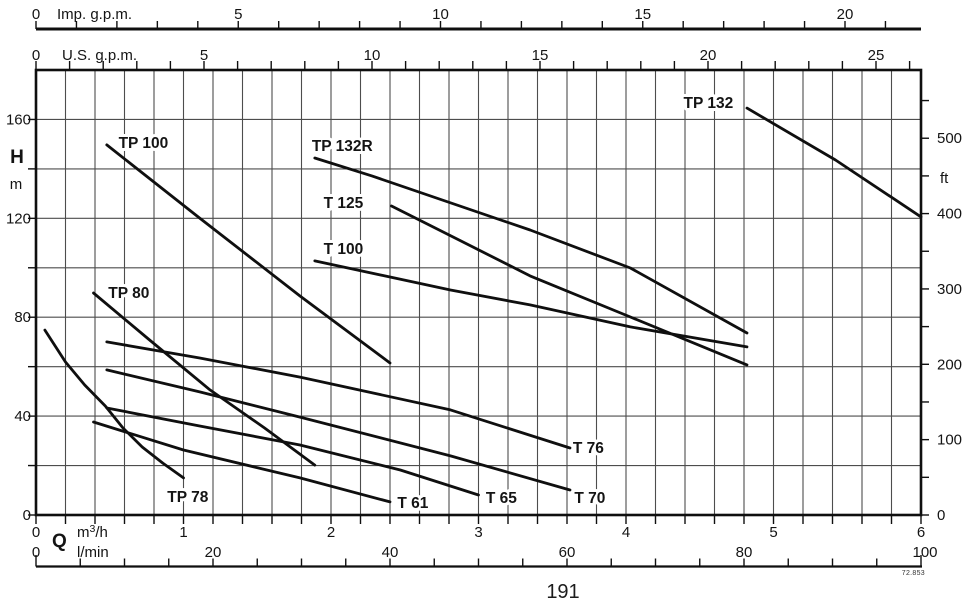  What do you see at coordinates (773, 532) in the screenshot?
I see `flow-m3h-tick-label: 5` at bounding box center [773, 532].